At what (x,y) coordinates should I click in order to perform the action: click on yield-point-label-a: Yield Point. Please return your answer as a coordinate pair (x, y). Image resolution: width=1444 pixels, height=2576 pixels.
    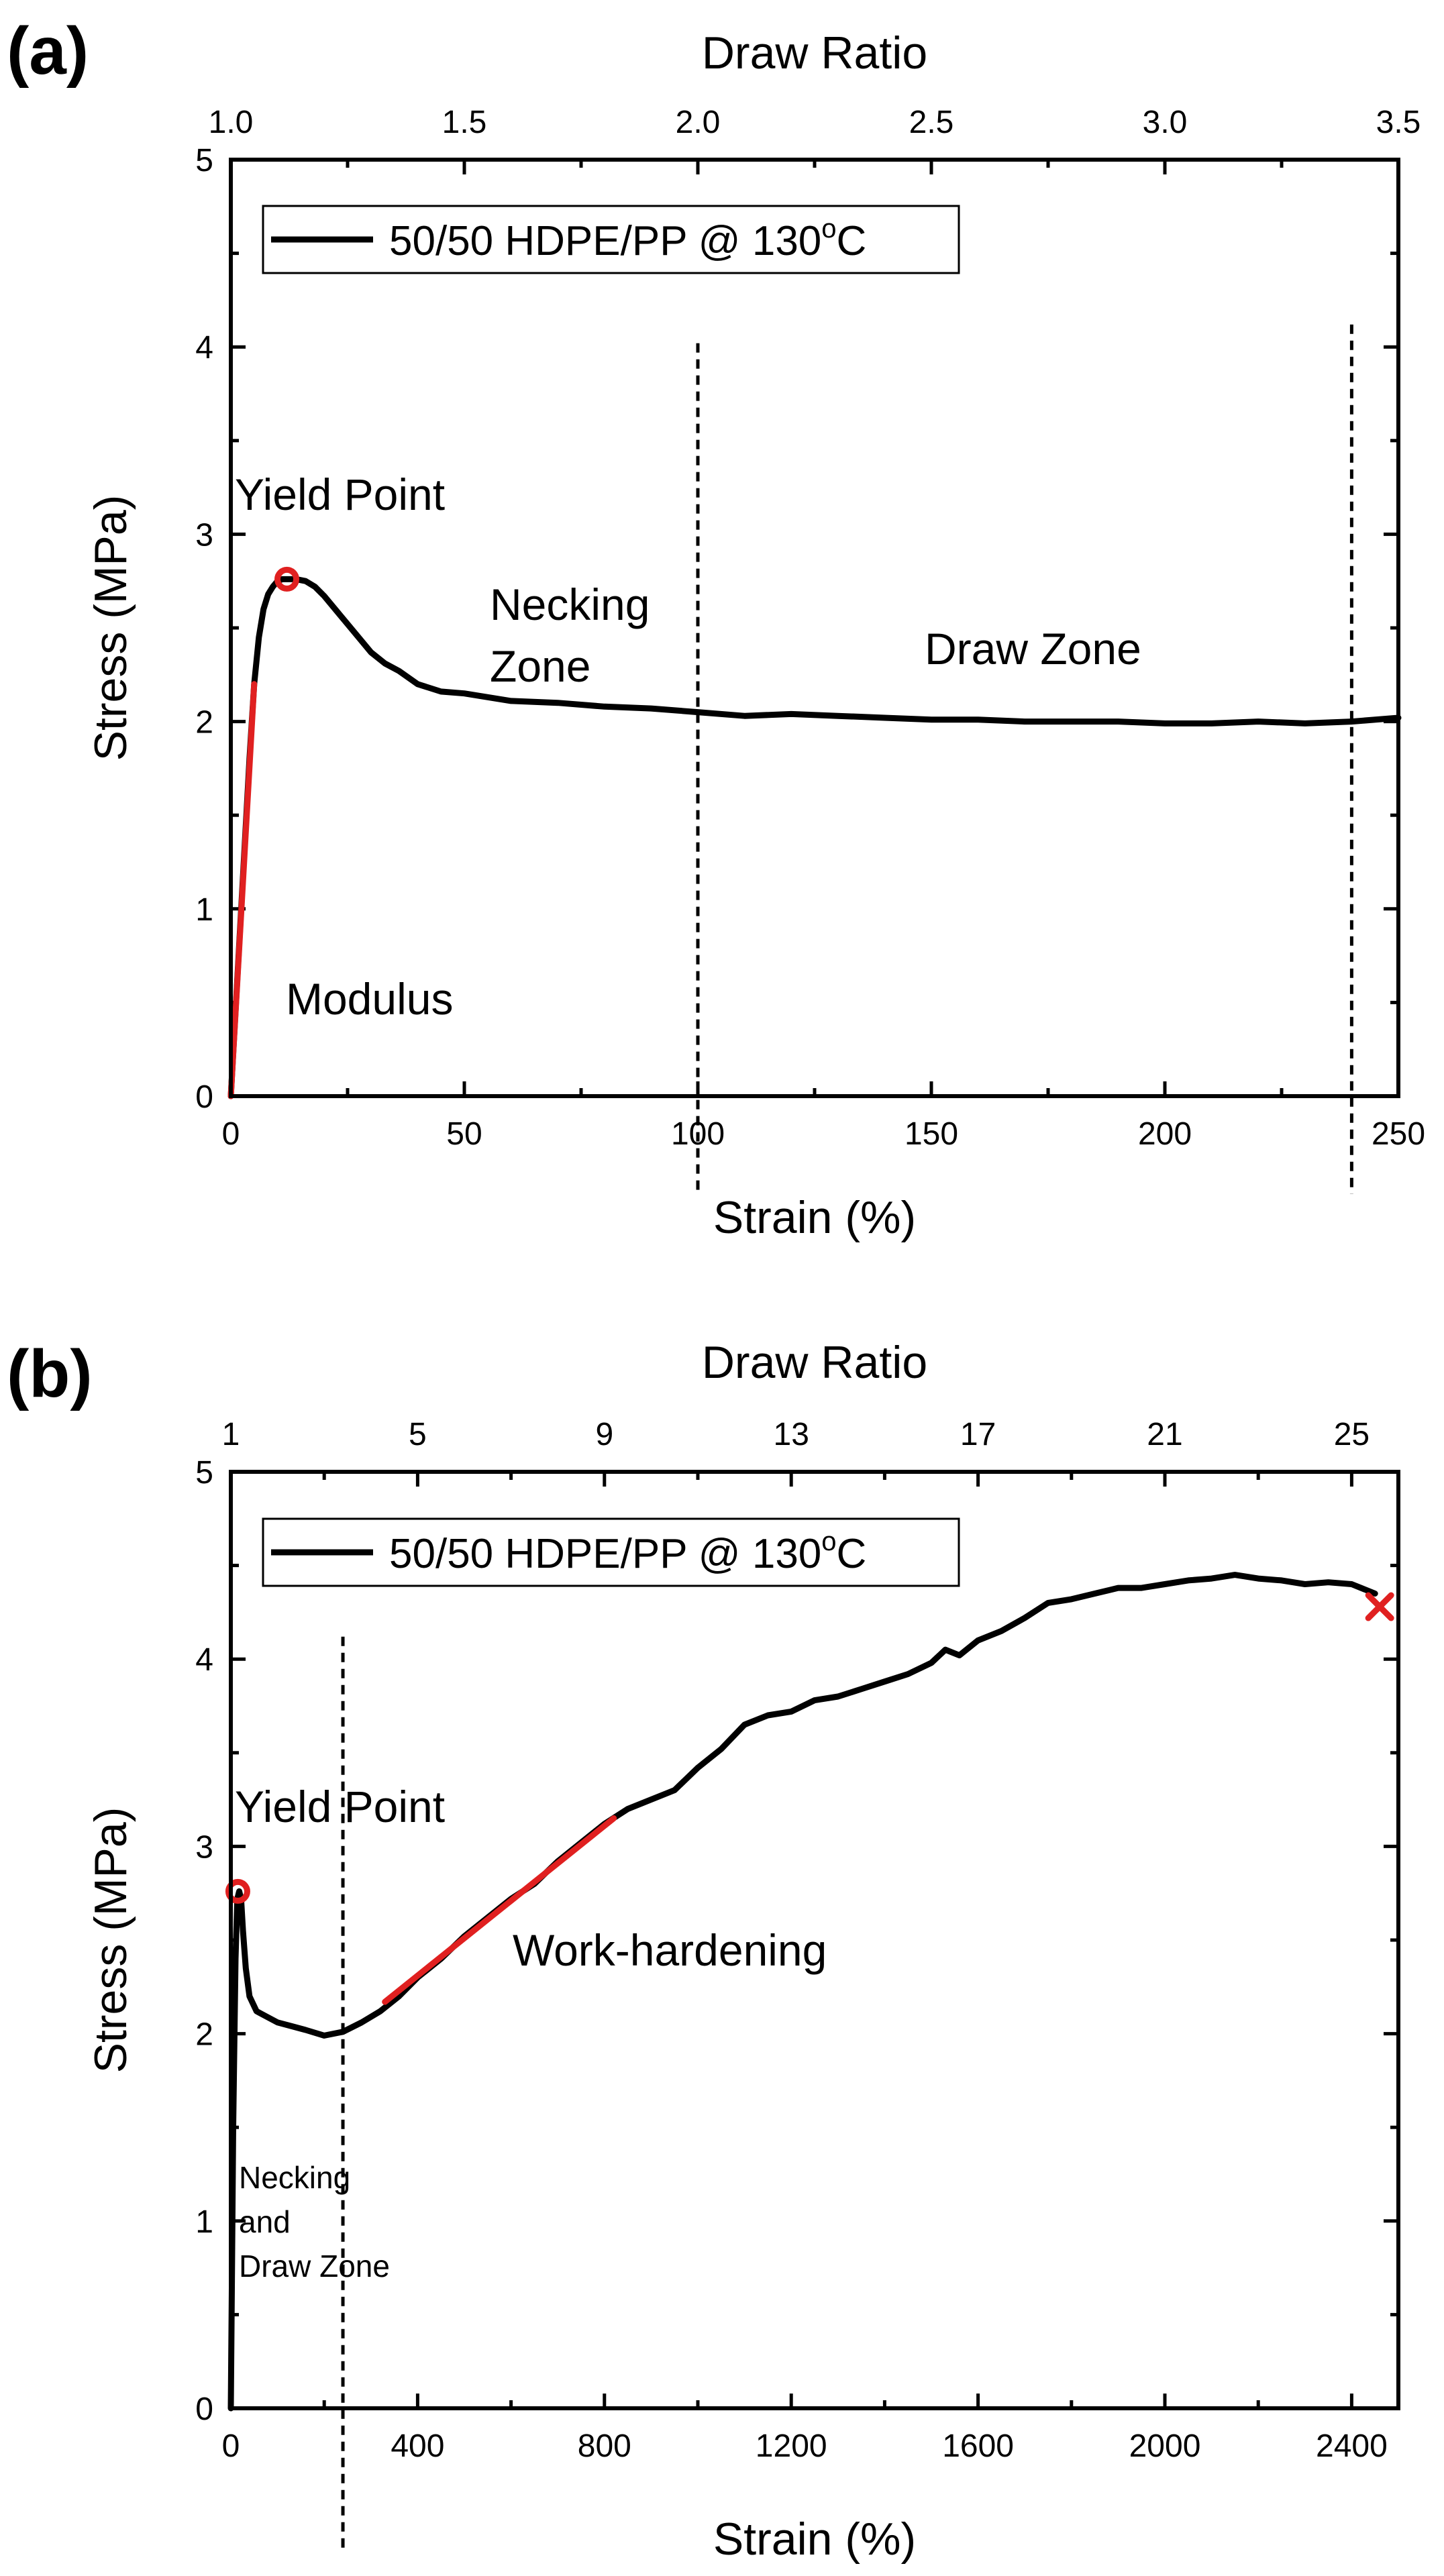
    Looking at the image, I should click on (340, 494).